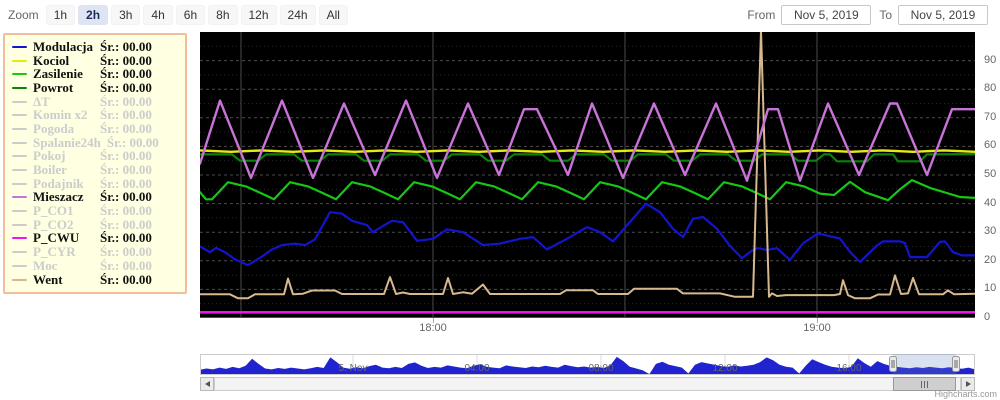 This screenshot has height=400, width=1000. Describe the element at coordinates (848, 368) in the screenshot. I see `navigator-axis-label: 16:00` at that location.